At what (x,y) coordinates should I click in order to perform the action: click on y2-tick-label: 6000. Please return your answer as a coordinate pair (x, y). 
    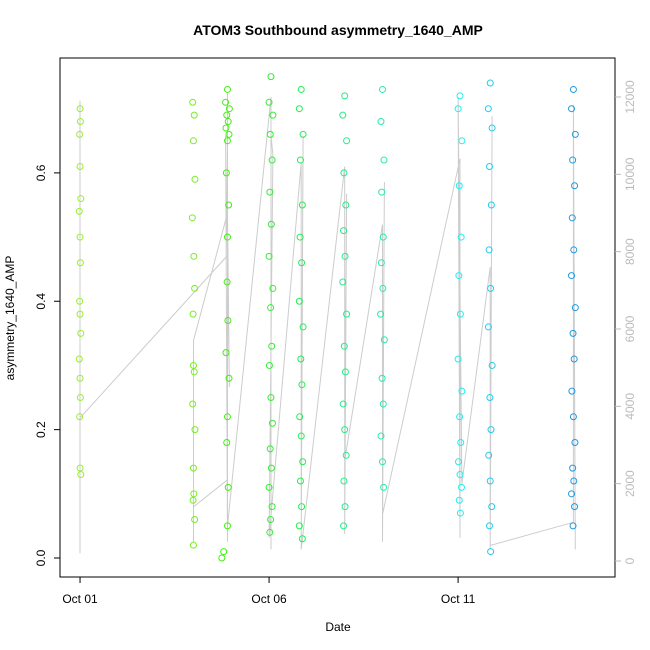
    Looking at the image, I should click on (630, 328).